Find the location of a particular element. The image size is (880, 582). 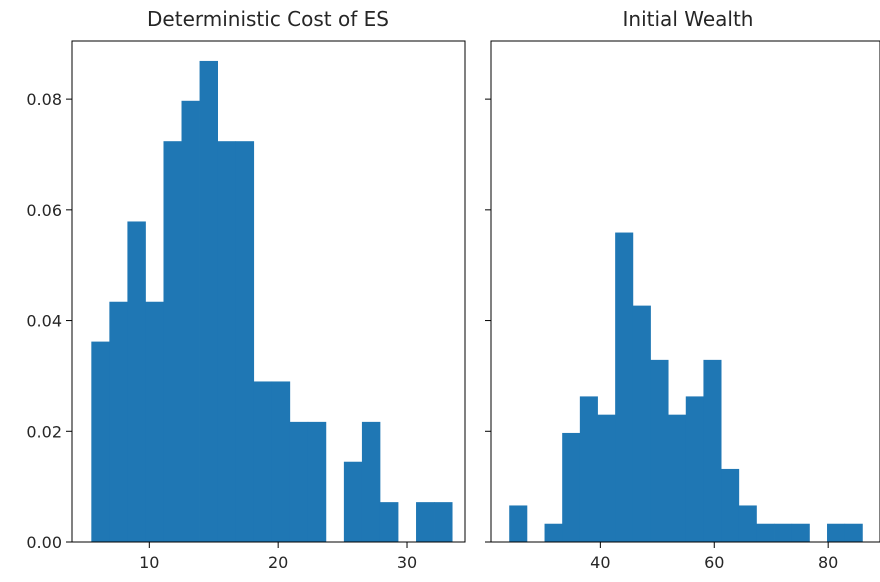

x-tick-label: 60 is located at coordinates (714, 562).